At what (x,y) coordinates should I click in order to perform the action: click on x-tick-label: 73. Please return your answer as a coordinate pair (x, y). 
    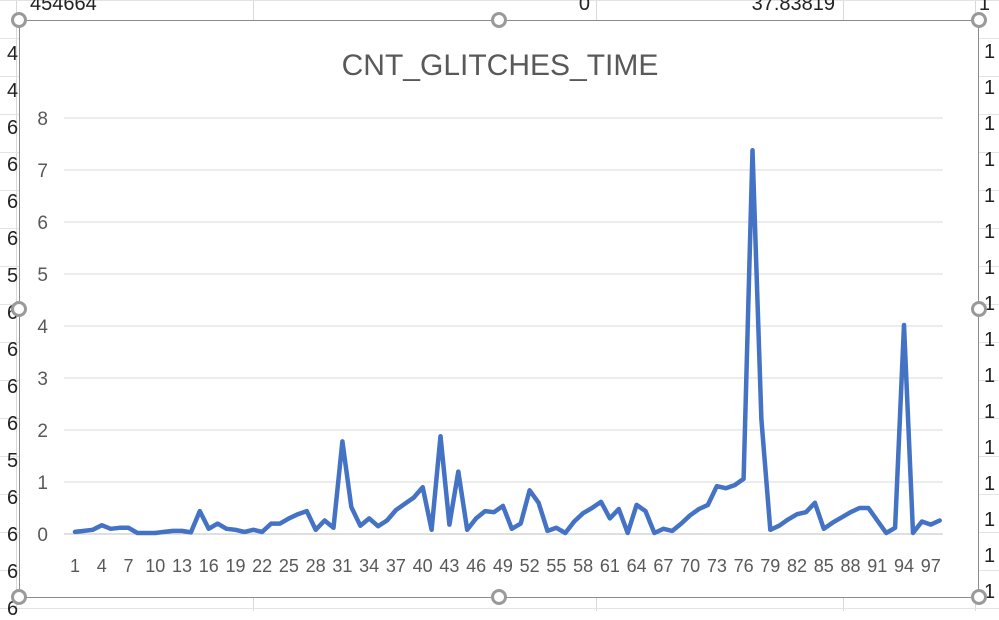
    Looking at the image, I should click on (717, 566).